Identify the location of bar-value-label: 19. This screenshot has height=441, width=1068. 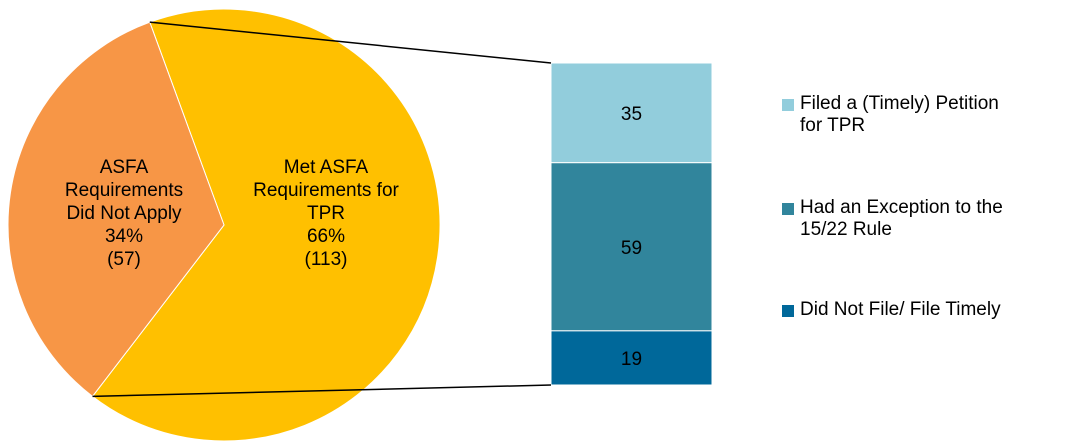
(631, 359).